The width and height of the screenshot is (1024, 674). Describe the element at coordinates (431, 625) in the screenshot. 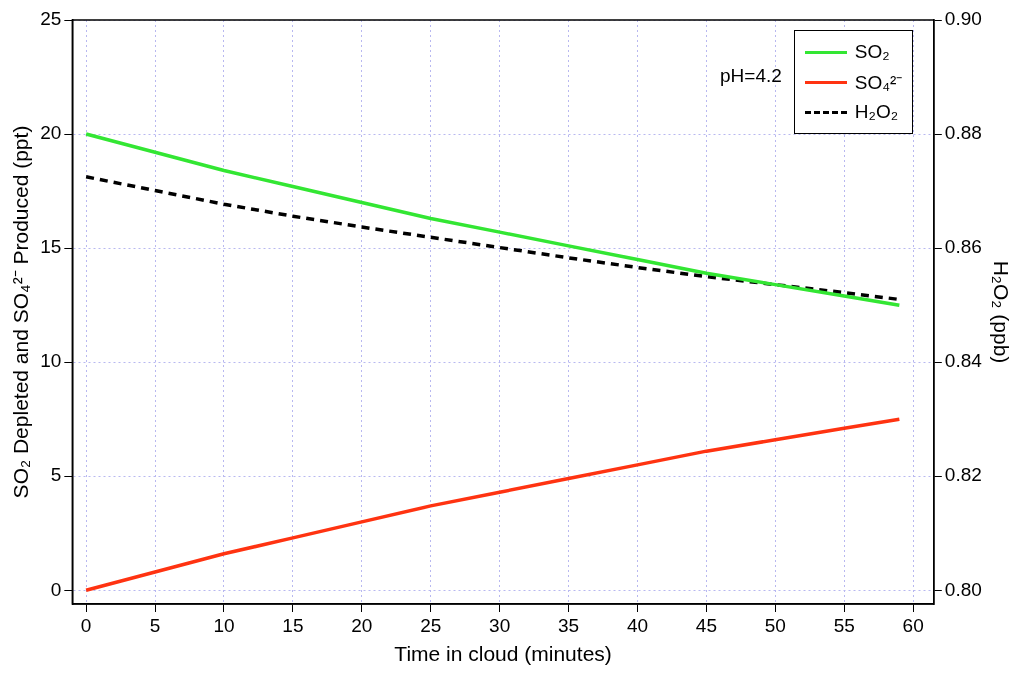

I see `x-tick-label: 25` at that location.